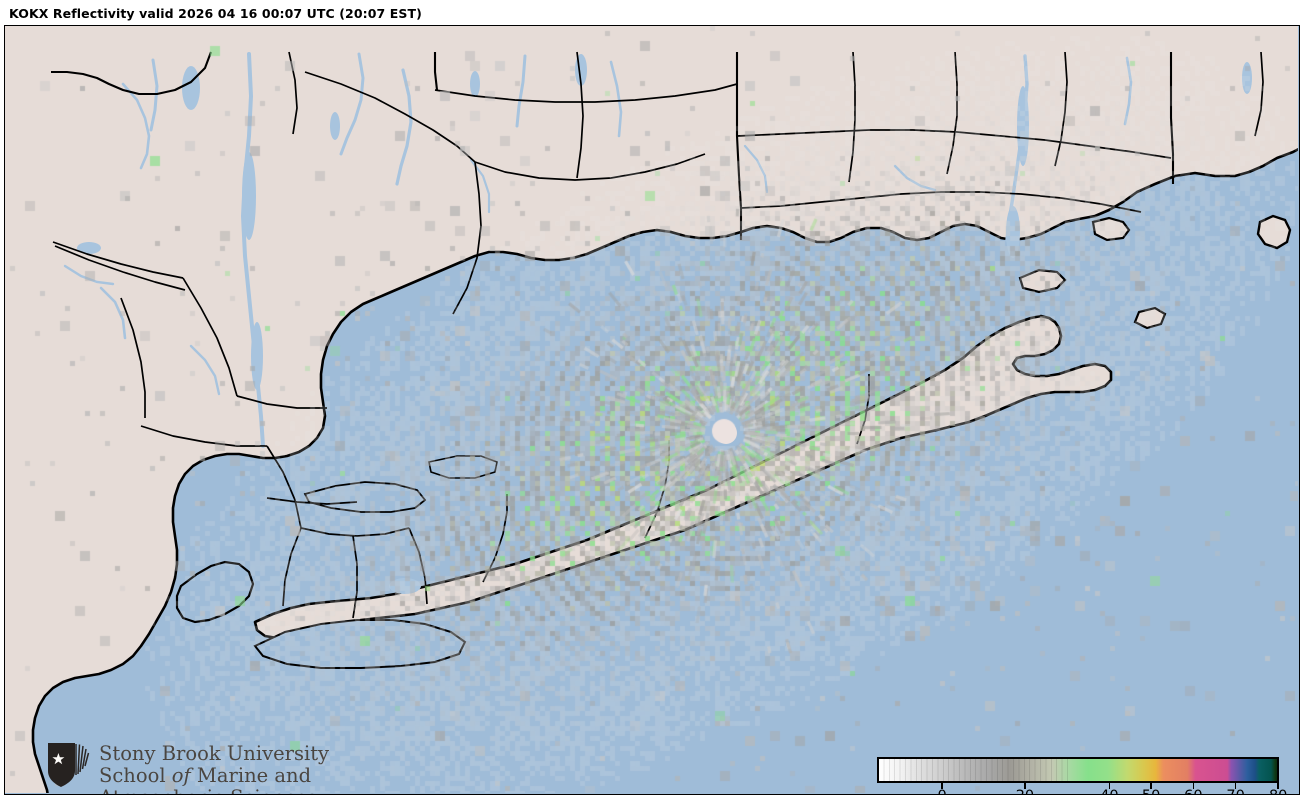 The image size is (1316, 811). What do you see at coordinates (1151, 791) in the screenshot?
I see `colorbar-label-50: 50` at bounding box center [1151, 791].